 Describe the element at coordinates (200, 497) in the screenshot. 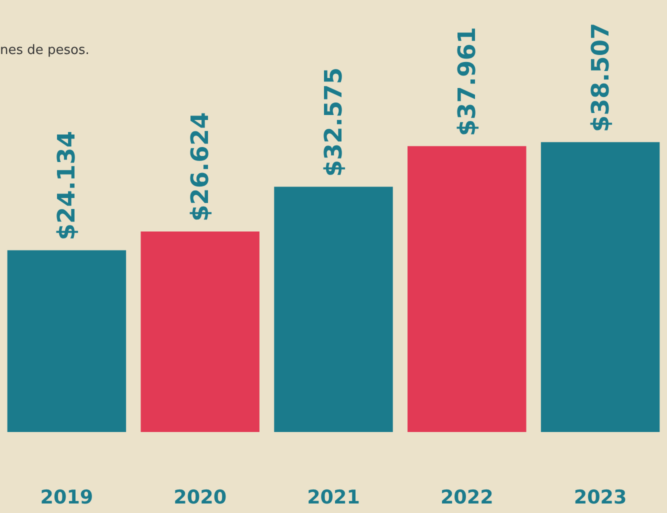

I see `x-tick-label: 2020` at that location.